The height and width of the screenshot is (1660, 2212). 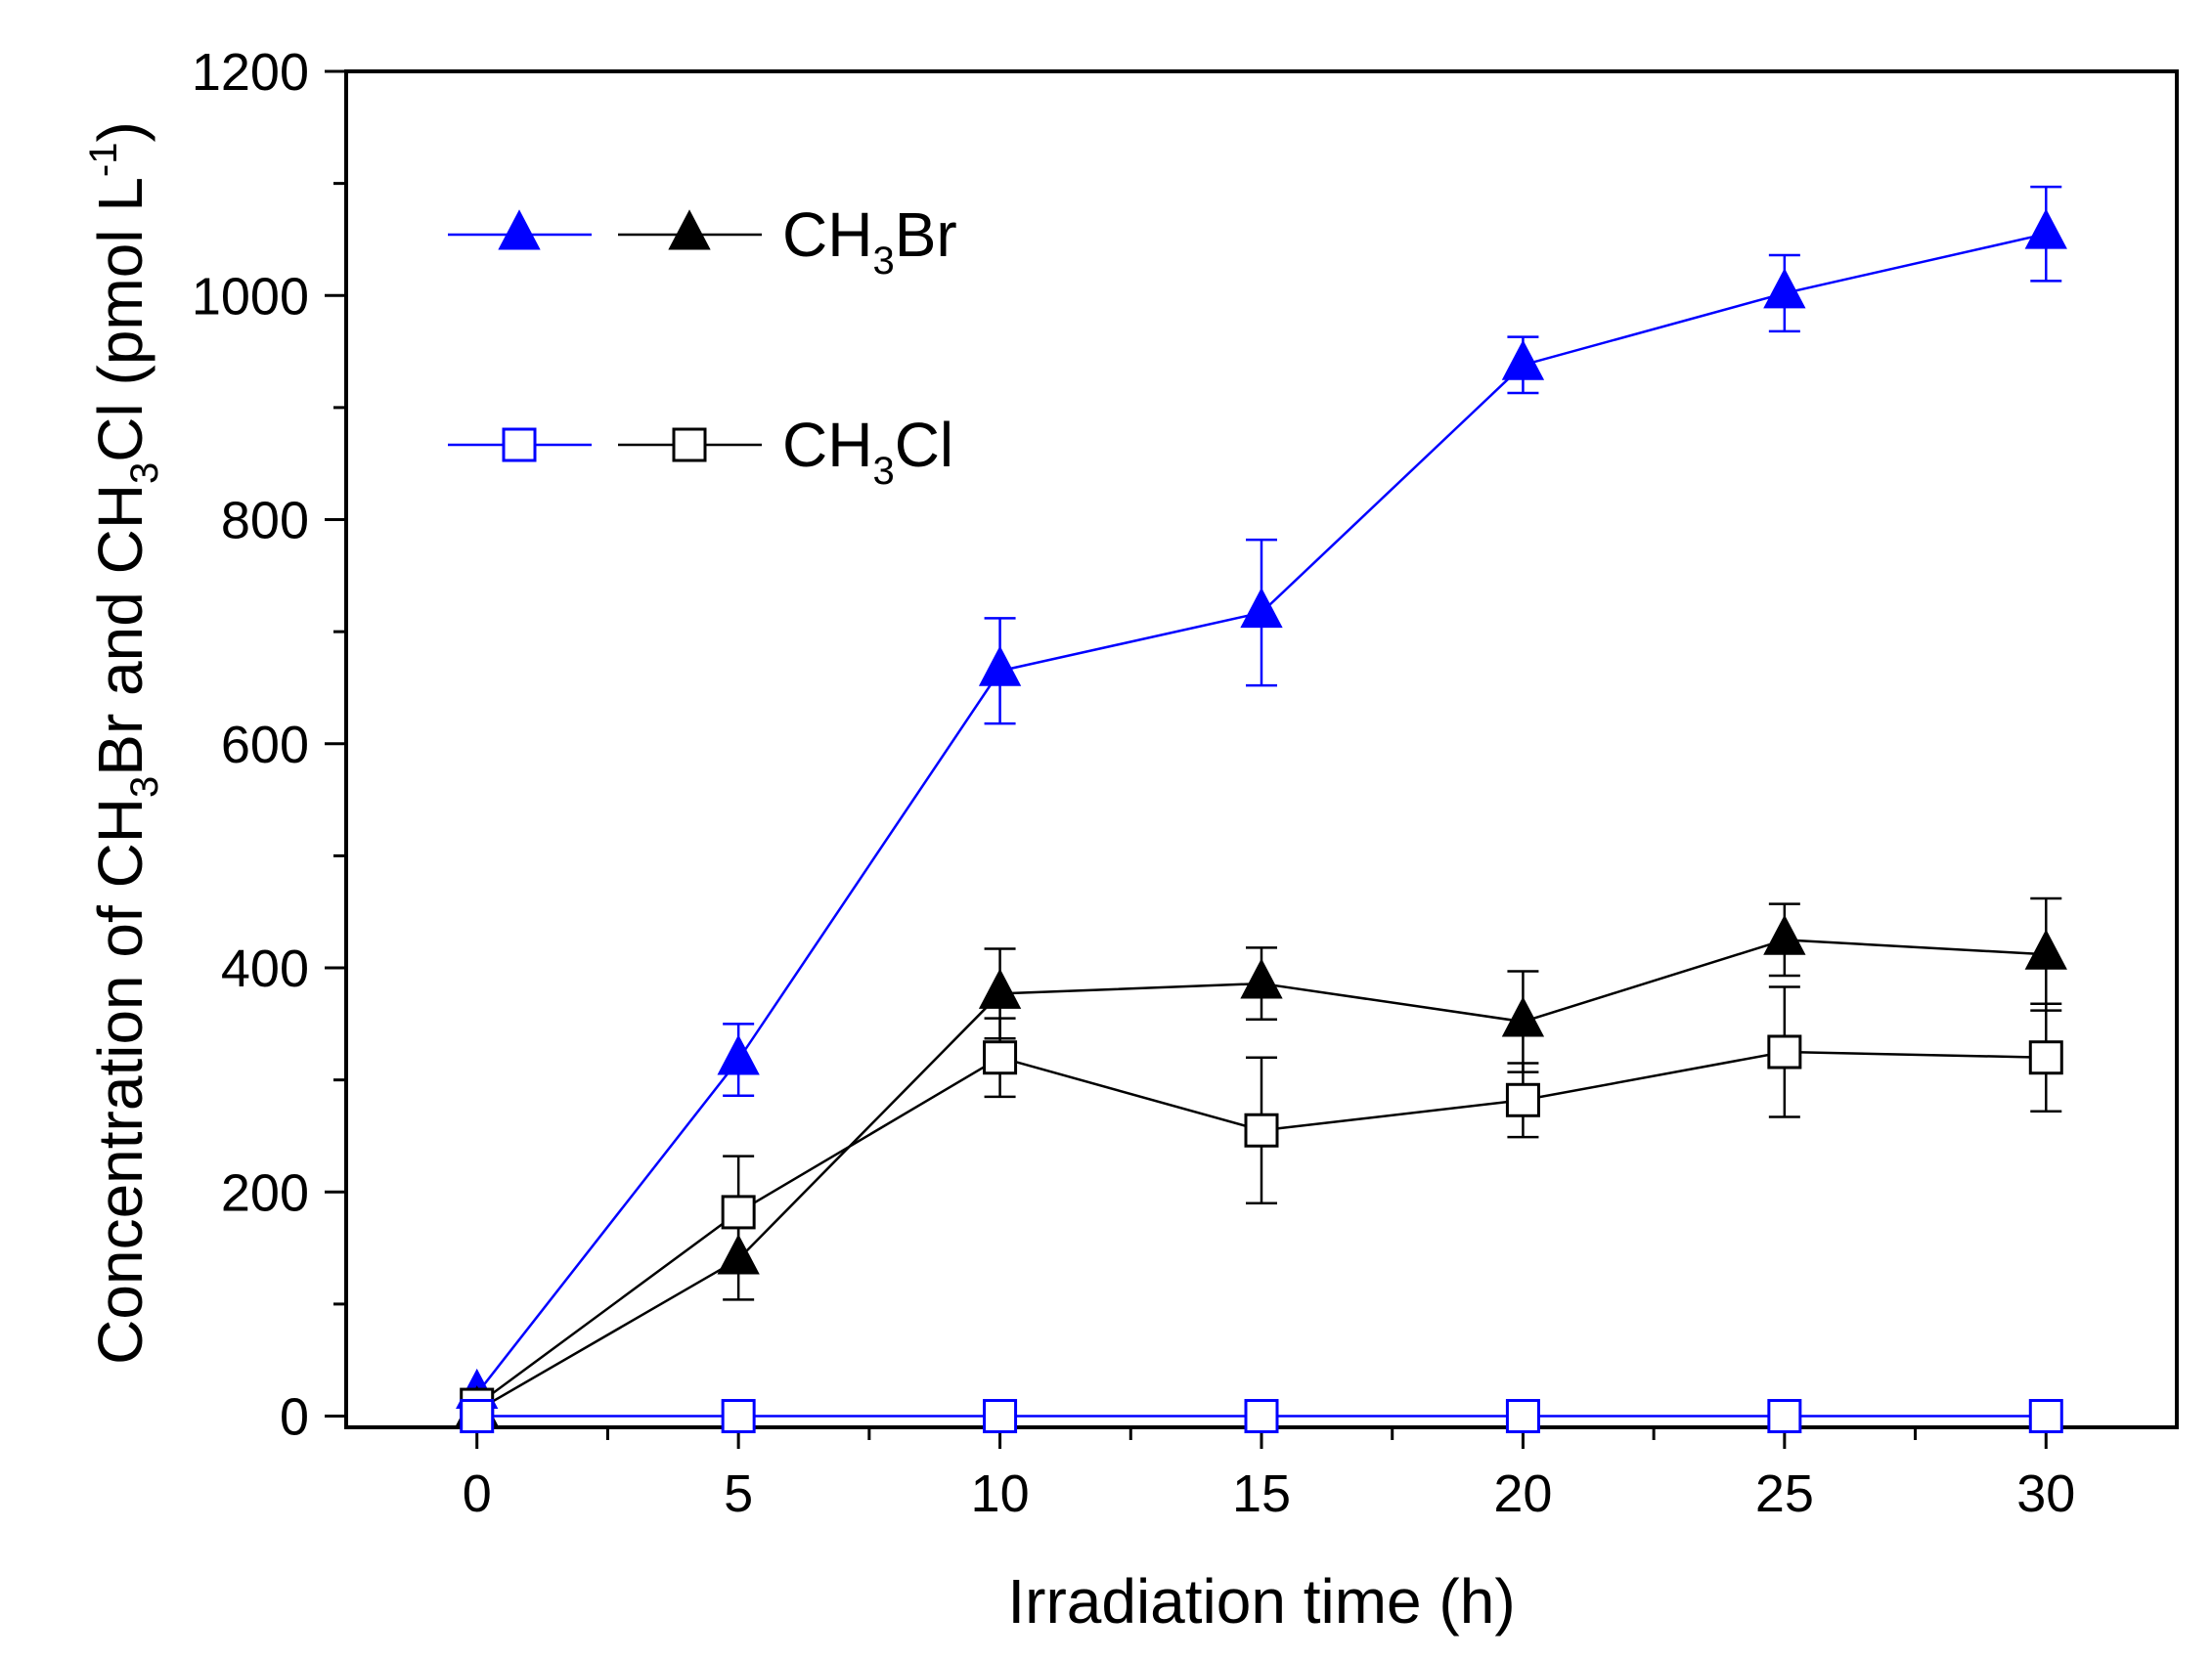 I want to click on legend-label: CH3Cl, so click(x=867, y=451).